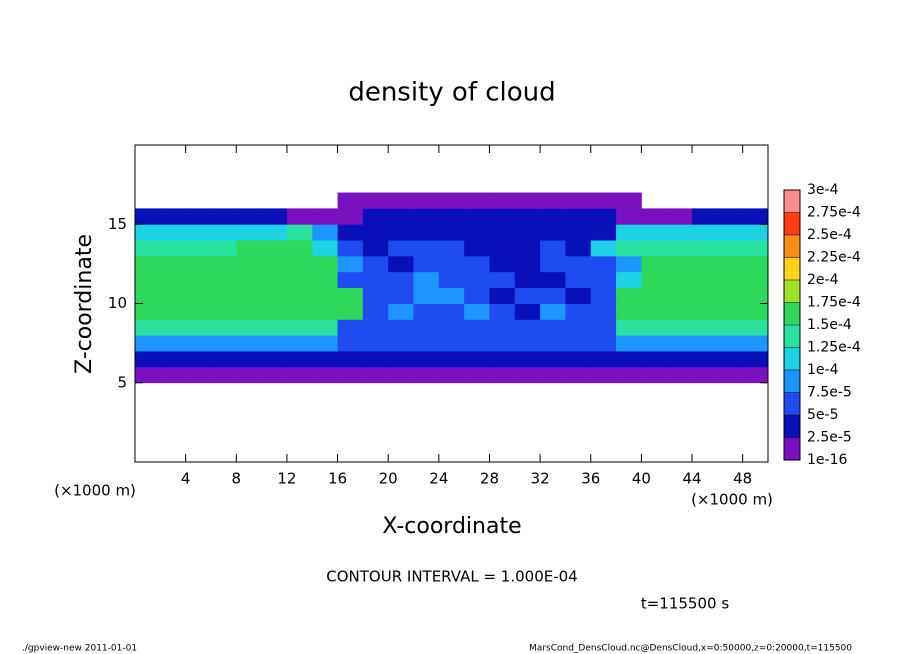 This screenshot has height=654, width=904. I want to click on x-tick-label: 32, so click(540, 479).